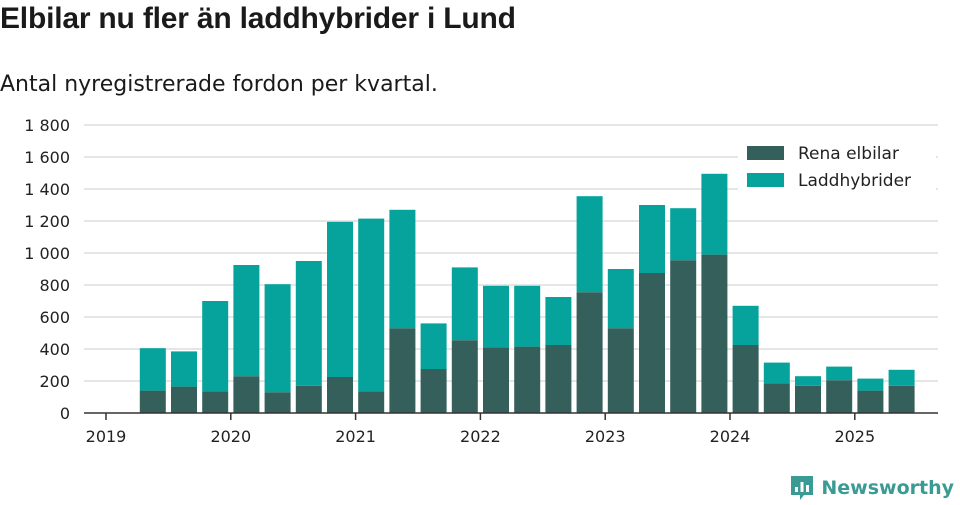 The image size is (960, 505). What do you see at coordinates (54, 317) in the screenshot?
I see `y-tick-label: 600` at bounding box center [54, 317].